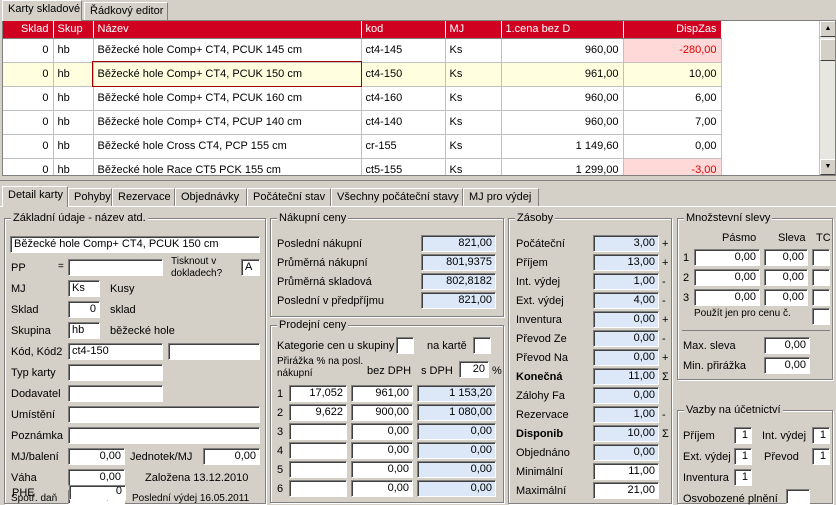 The image size is (836, 505). I want to click on prirazka-field: 17,052, so click(318, 393).